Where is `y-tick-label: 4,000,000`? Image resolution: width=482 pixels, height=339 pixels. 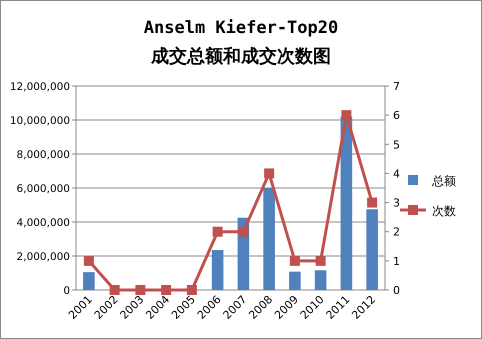 y-tick-label: 4,000,000 is located at coordinates (43, 223).